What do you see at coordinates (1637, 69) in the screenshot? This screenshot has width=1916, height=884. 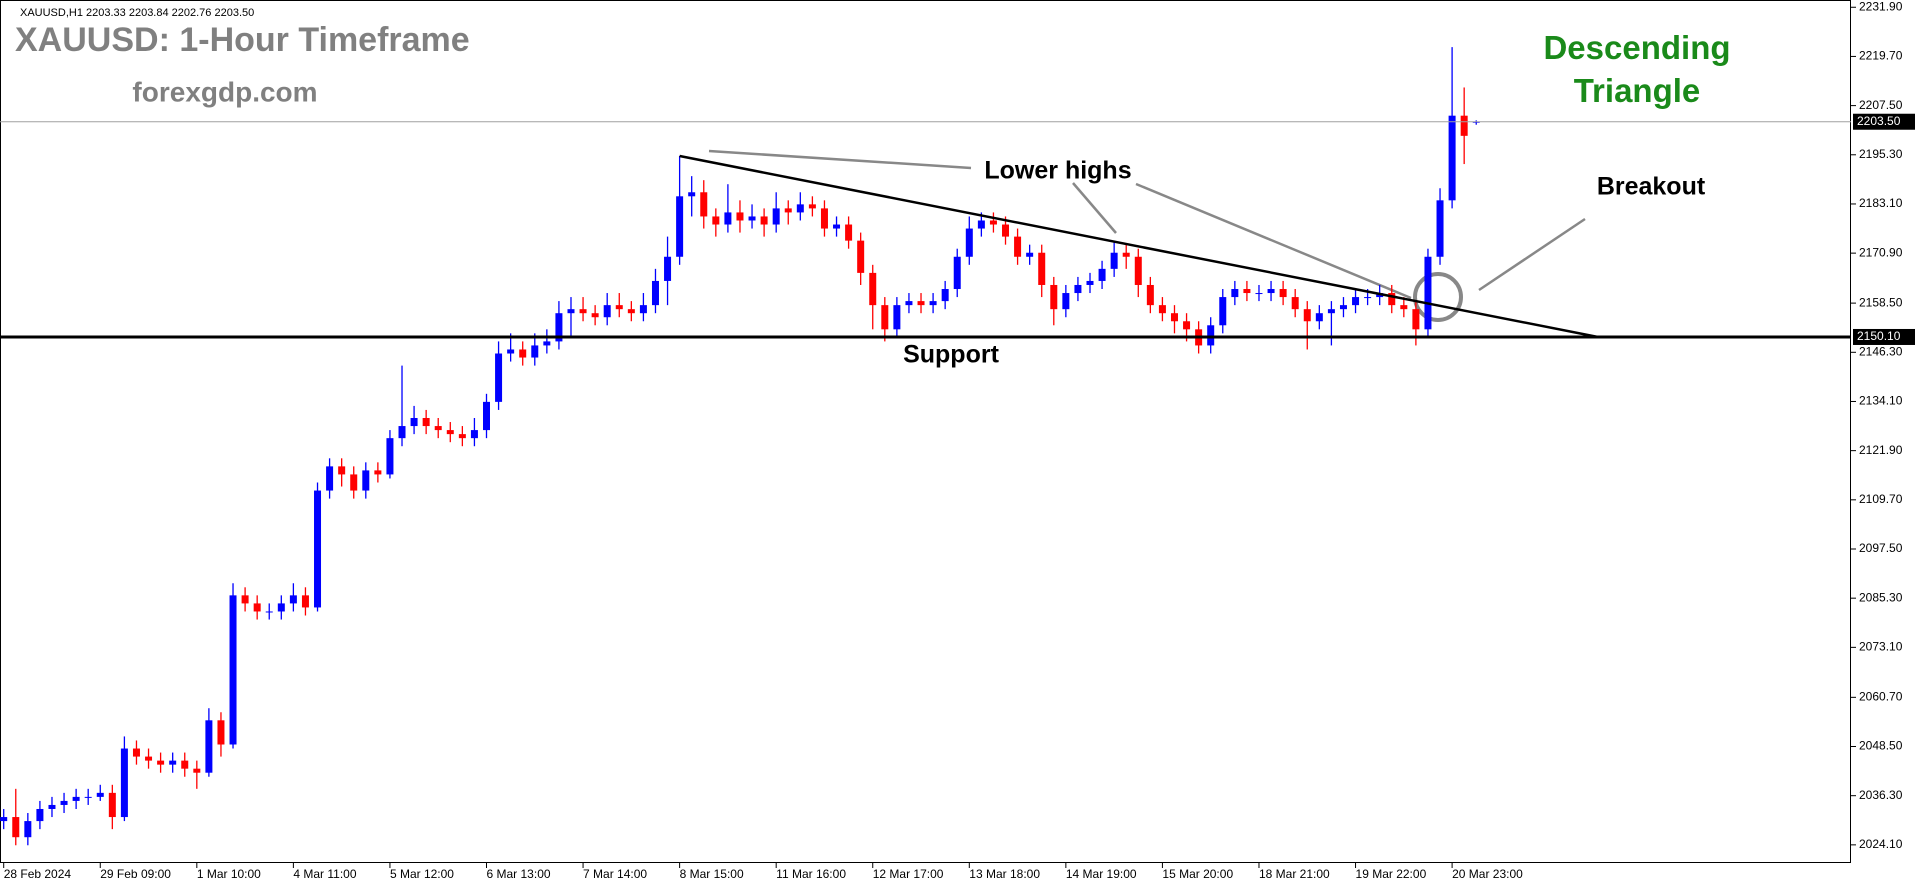 I see `pattern-label: Descending Triangle` at bounding box center [1637, 69].